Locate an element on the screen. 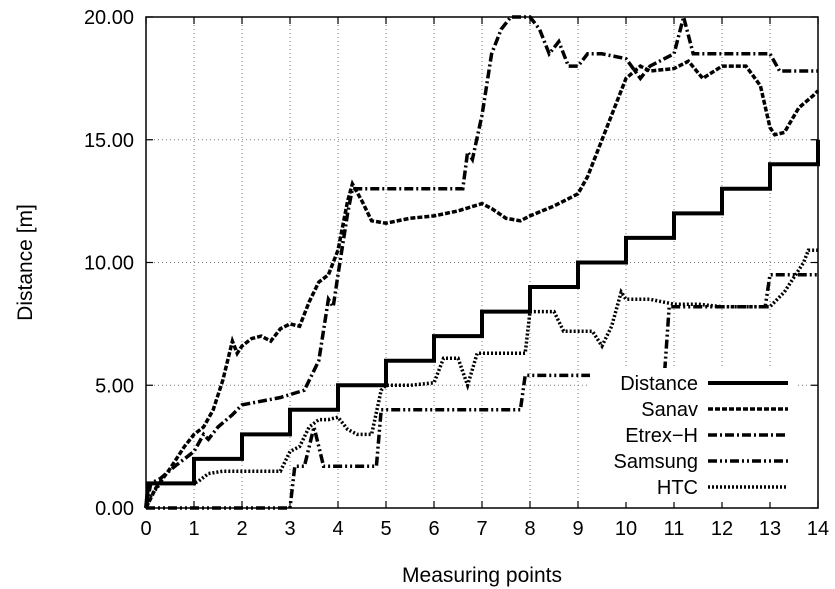 Image resolution: width=835 pixels, height=589 pixels. y-tick-label: 10.00 is located at coordinates (109, 264).